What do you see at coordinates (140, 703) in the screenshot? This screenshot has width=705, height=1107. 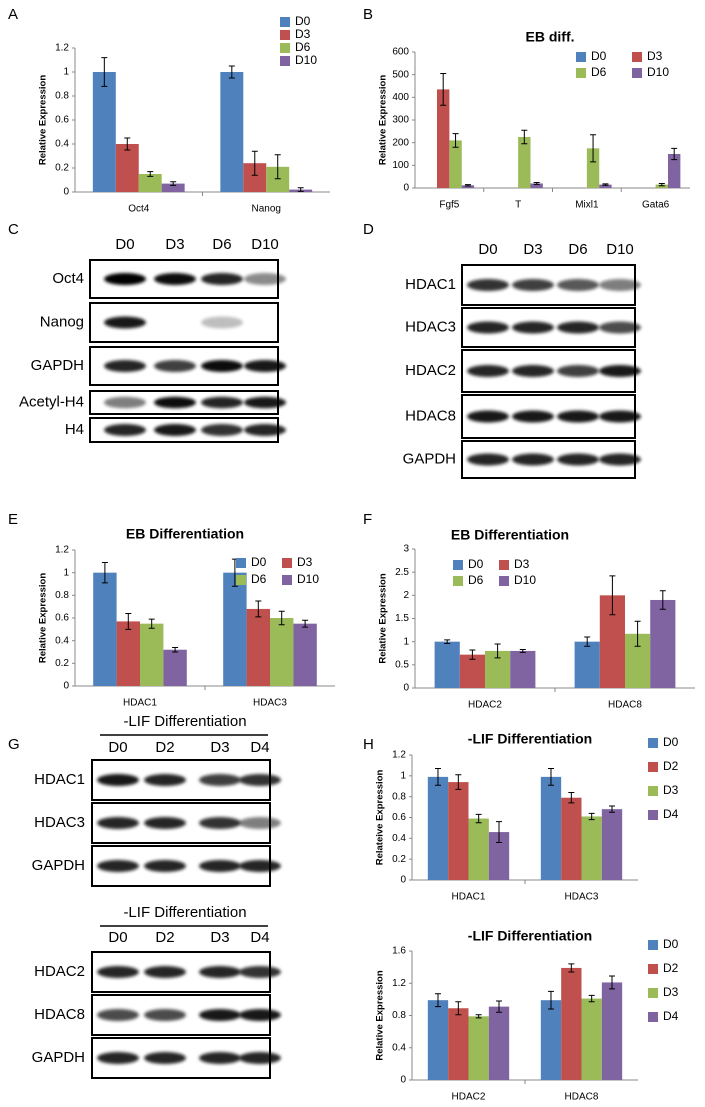 I see `x-tick-label: HDAC1` at bounding box center [140, 703].